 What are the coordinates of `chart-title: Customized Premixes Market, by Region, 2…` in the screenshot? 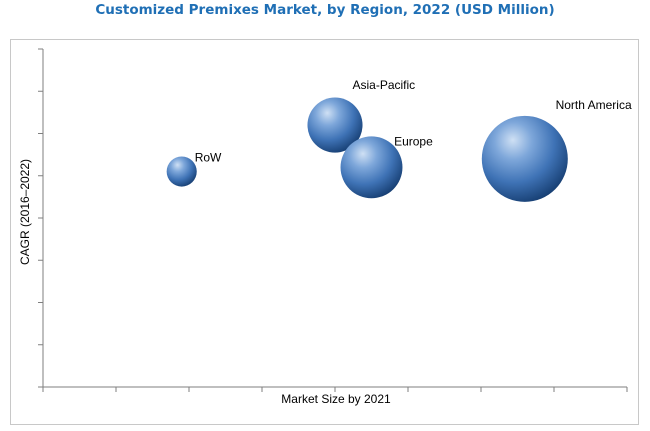 It's located at (325, 10).